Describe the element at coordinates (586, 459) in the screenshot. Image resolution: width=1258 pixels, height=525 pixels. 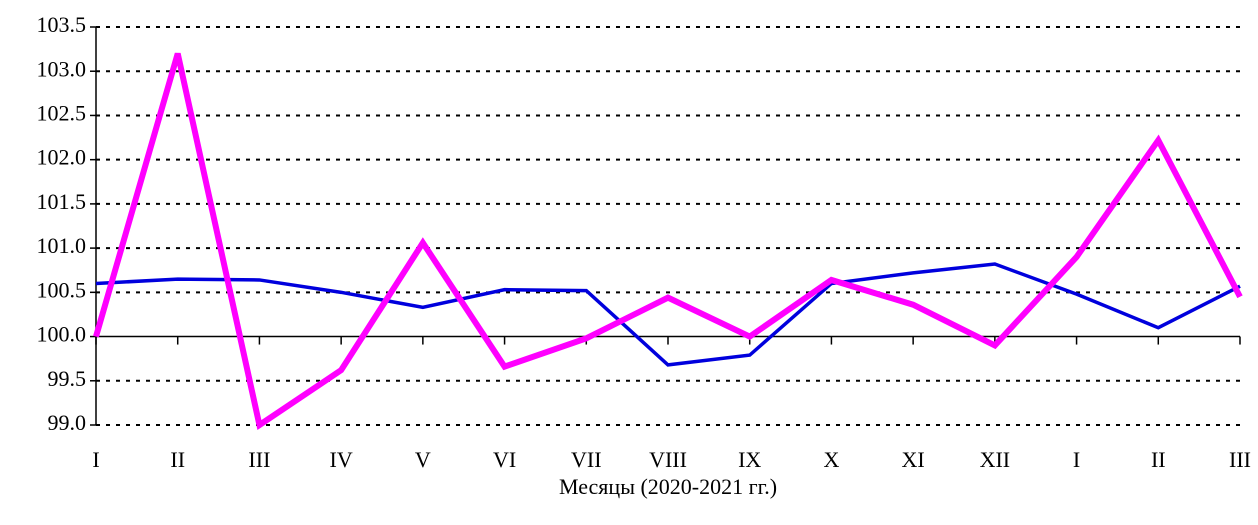
I see `x-tick-label: VII` at that location.